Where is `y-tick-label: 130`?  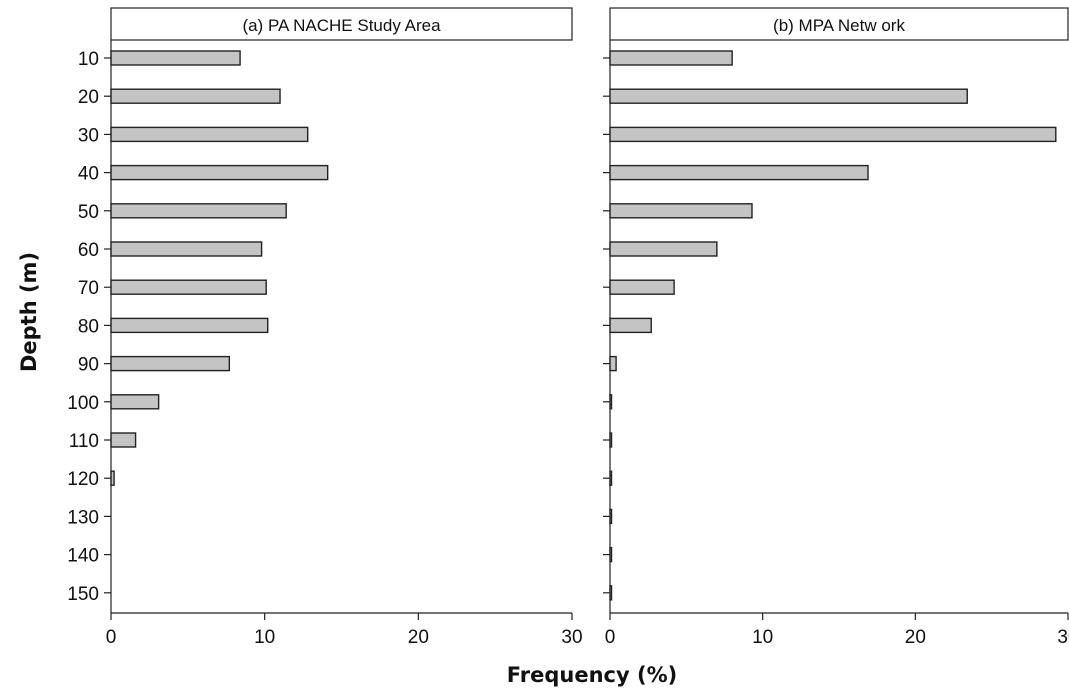
y-tick-label: 130 is located at coordinates (83, 517).